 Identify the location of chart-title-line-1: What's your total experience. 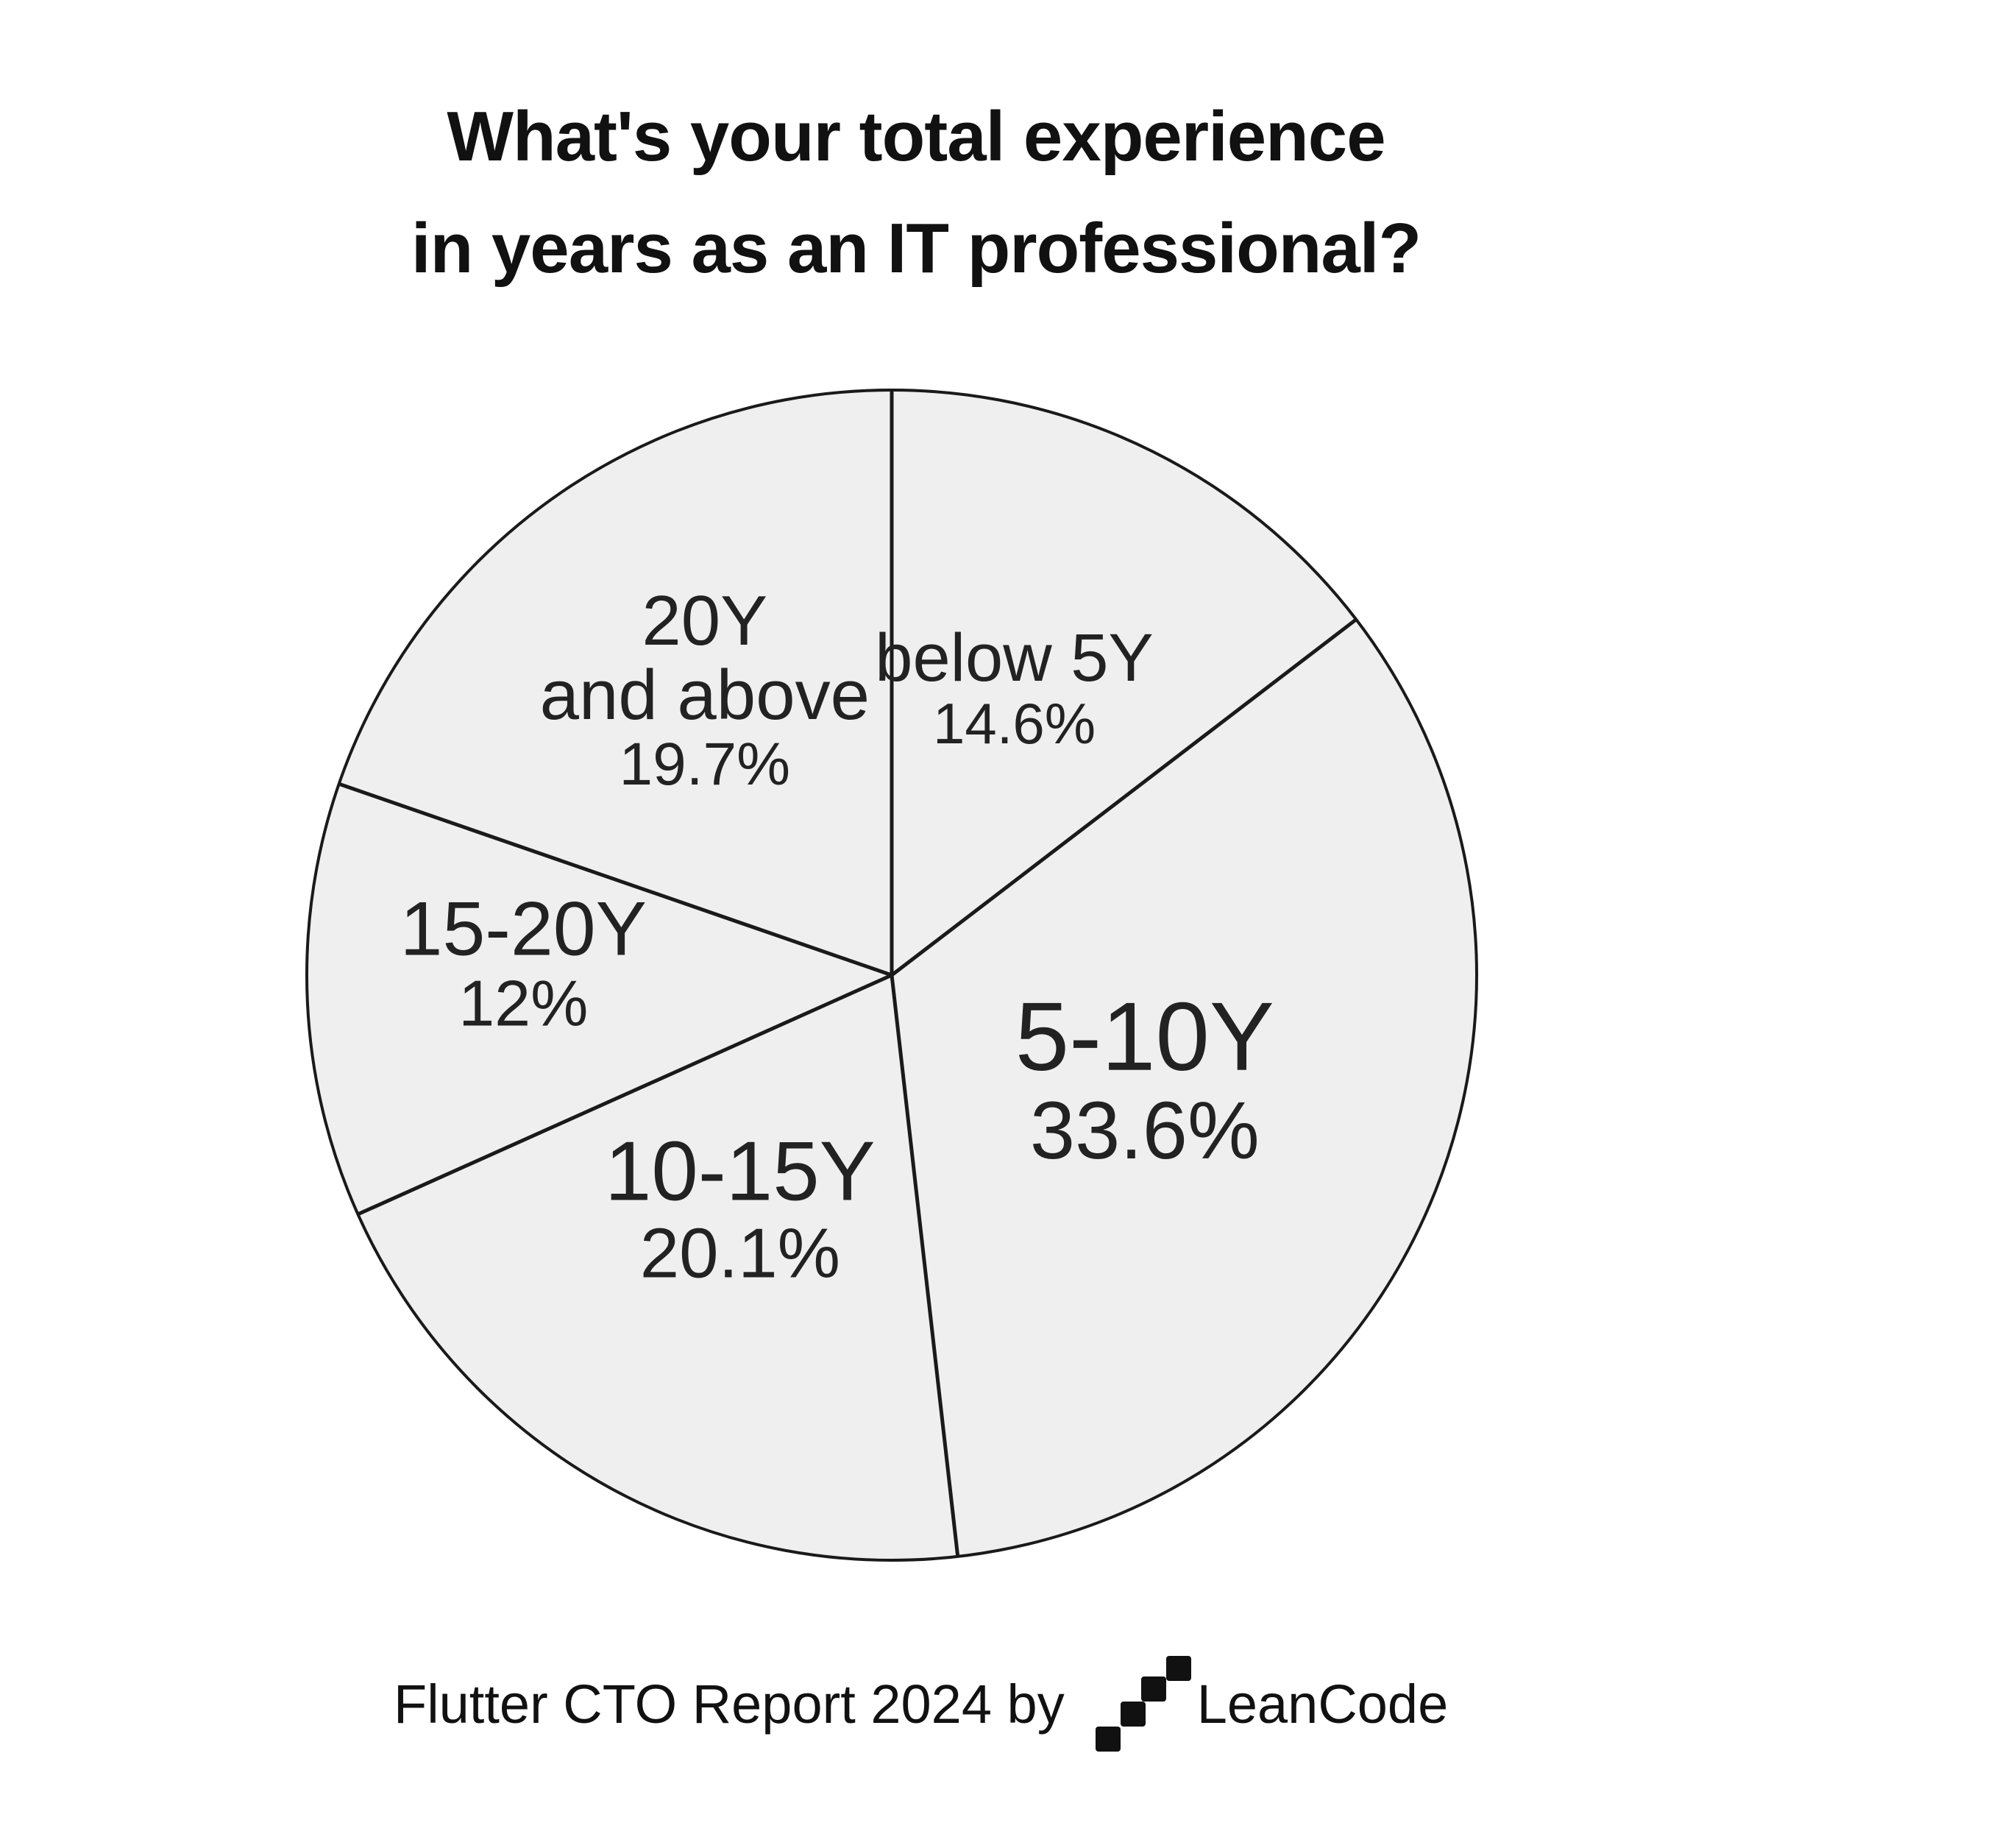
(916, 136).